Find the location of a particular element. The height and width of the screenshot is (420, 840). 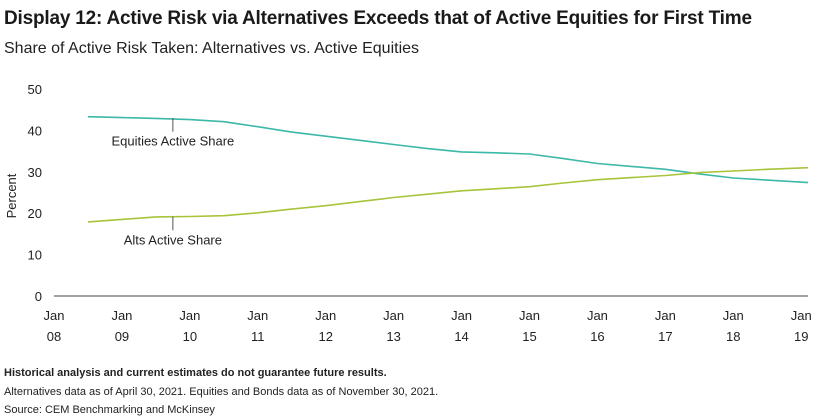

x-tick-label: 15 is located at coordinates (529, 336).